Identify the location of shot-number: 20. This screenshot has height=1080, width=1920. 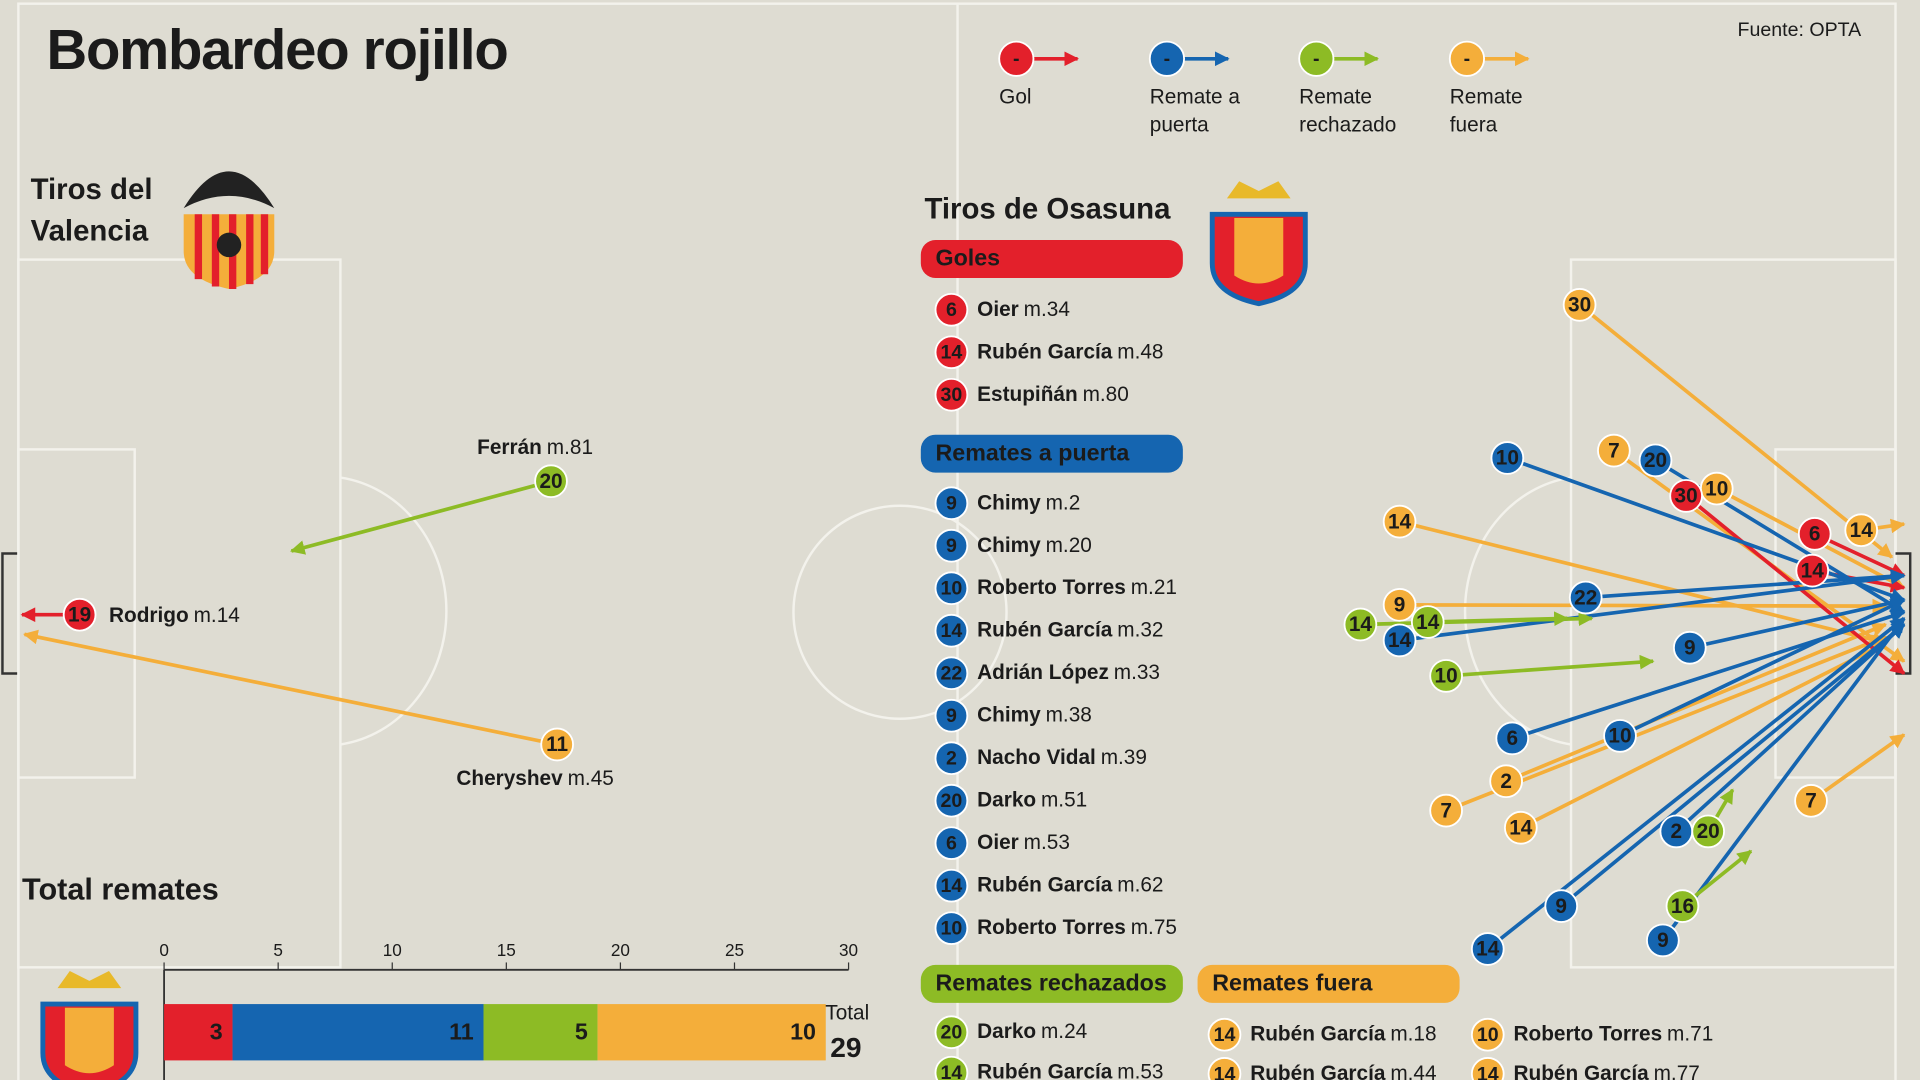
(952, 1033).